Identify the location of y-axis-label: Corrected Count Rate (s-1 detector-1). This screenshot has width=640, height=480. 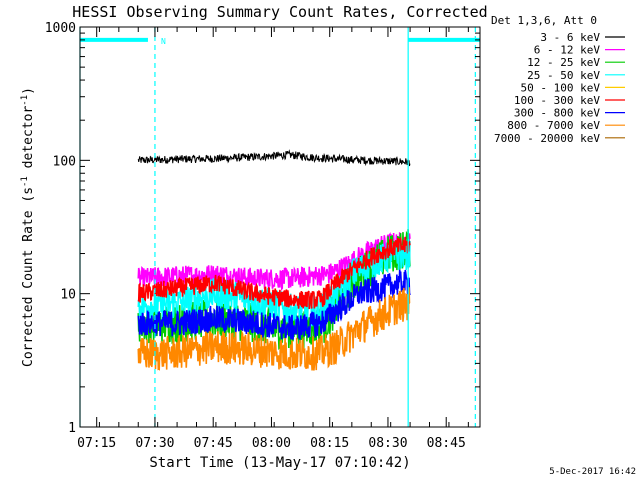
(28, 227).